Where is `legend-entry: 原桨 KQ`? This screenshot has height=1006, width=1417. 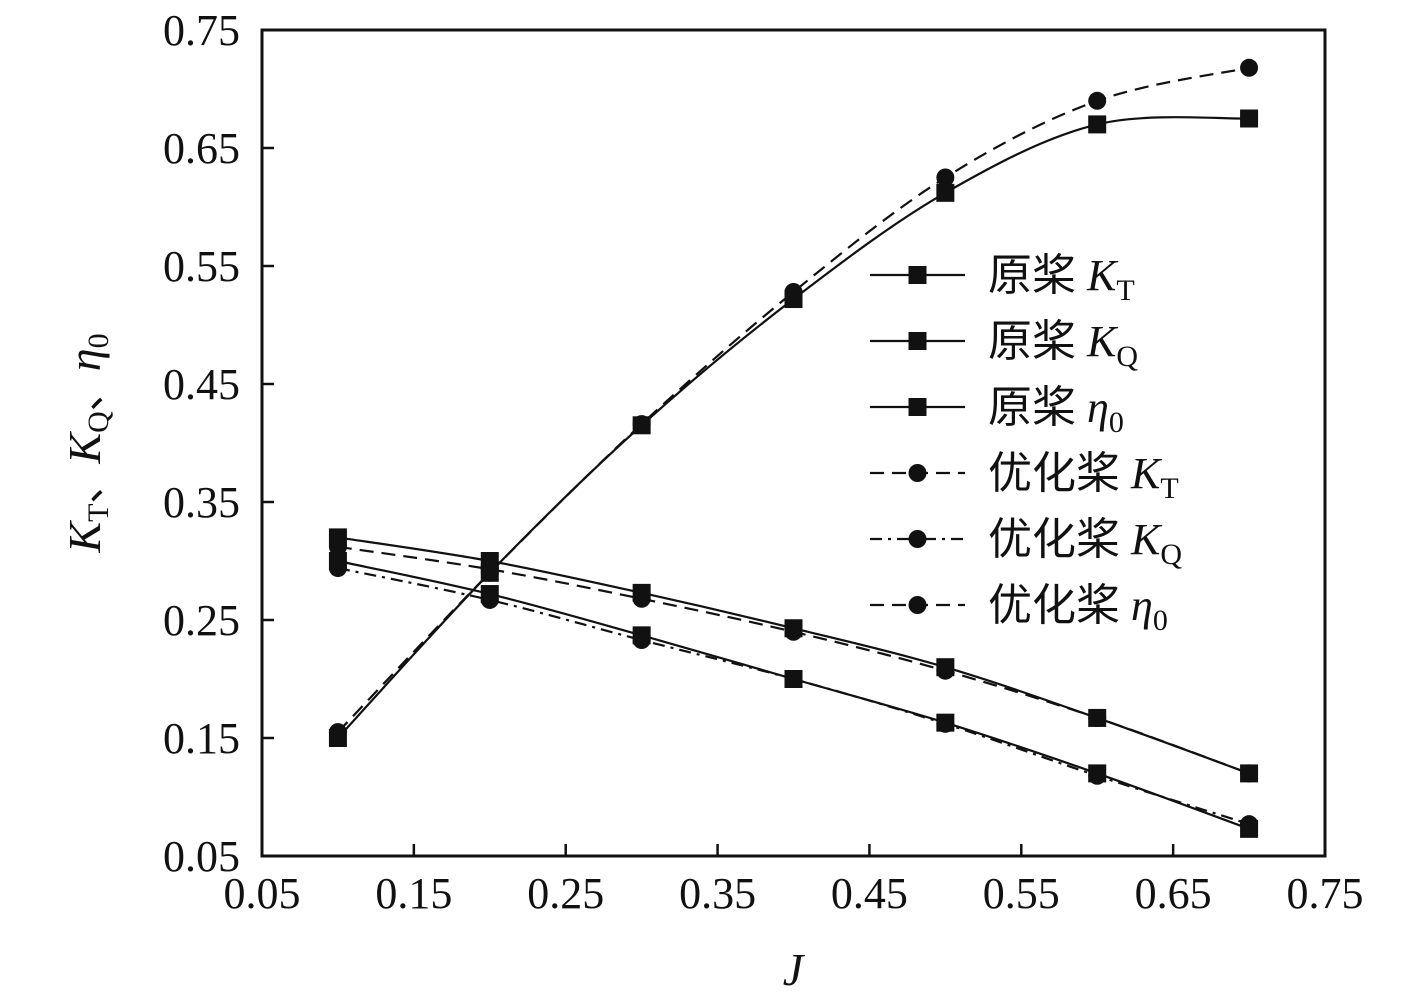
legend-entry: 原桨 KQ is located at coordinates (1004, 345).